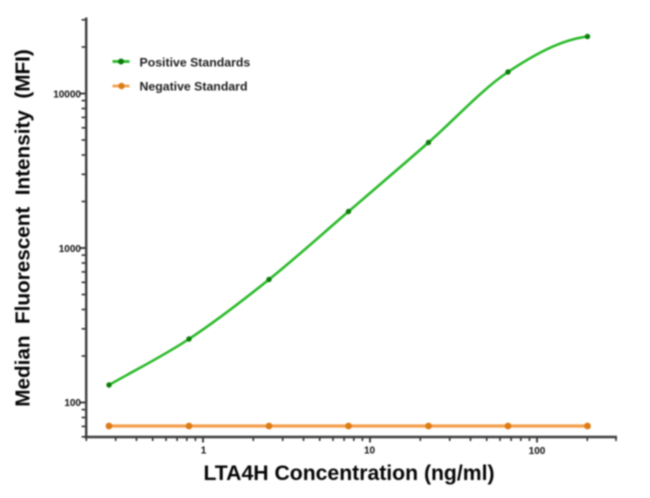 The image size is (650, 498). I want to click on svg-text:Median Fluorescent Intensity: Median Fluorescent Intensity (MFI), so click(23, 227).